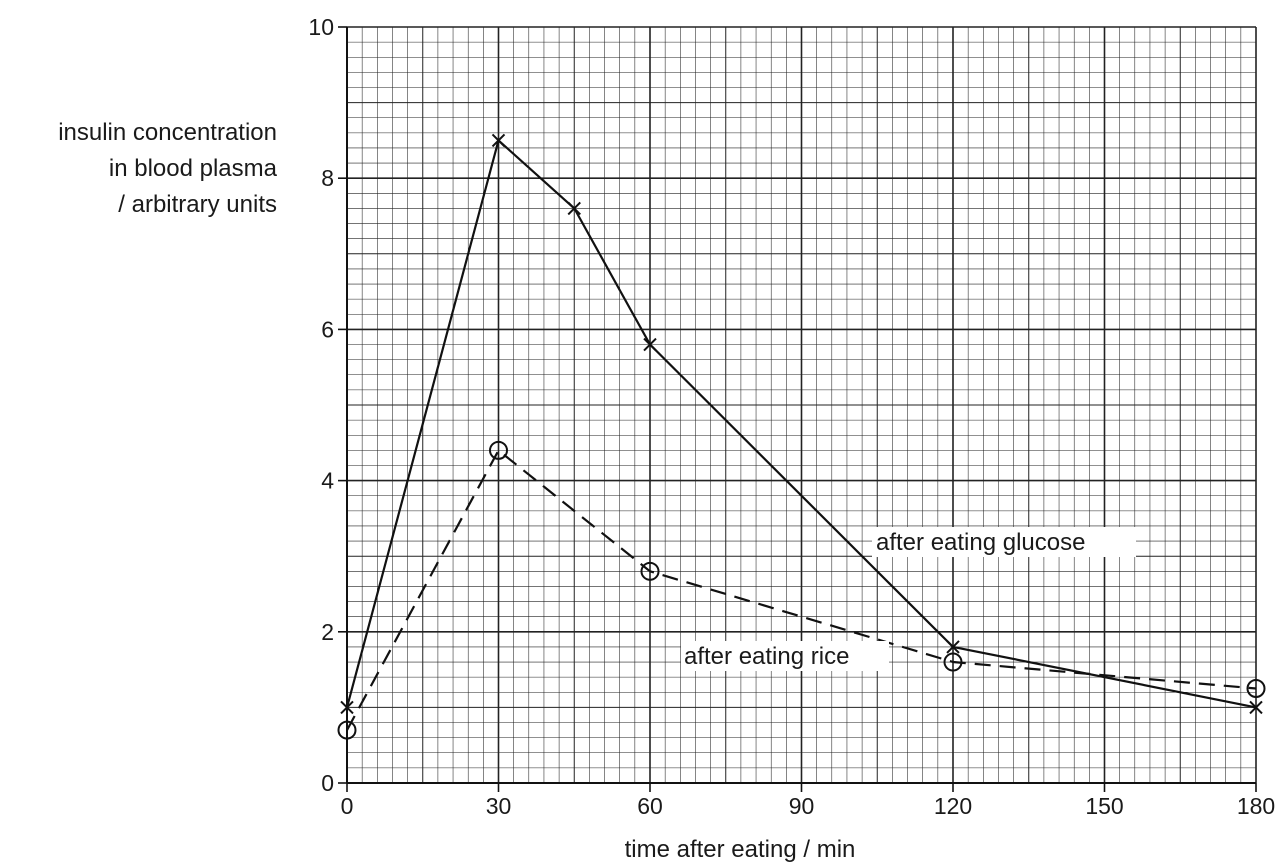 The width and height of the screenshot is (1288, 863). I want to click on y-tick-label: 4, so click(327, 481).